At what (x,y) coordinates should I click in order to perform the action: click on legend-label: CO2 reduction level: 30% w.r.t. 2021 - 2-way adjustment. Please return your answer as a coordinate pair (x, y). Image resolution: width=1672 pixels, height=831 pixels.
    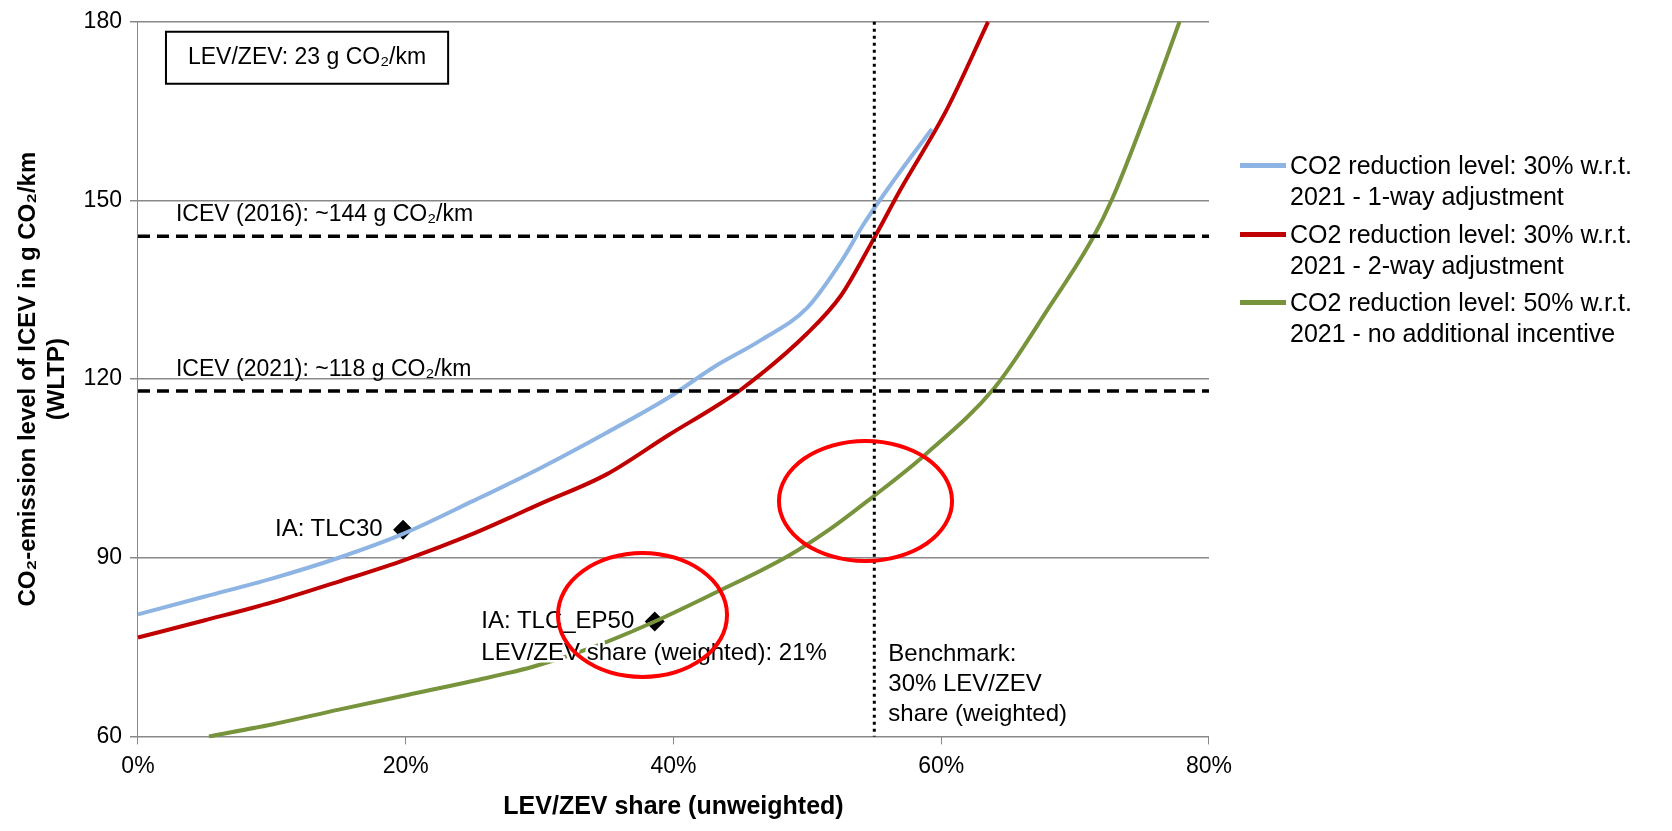
    Looking at the image, I should click on (1461, 249).